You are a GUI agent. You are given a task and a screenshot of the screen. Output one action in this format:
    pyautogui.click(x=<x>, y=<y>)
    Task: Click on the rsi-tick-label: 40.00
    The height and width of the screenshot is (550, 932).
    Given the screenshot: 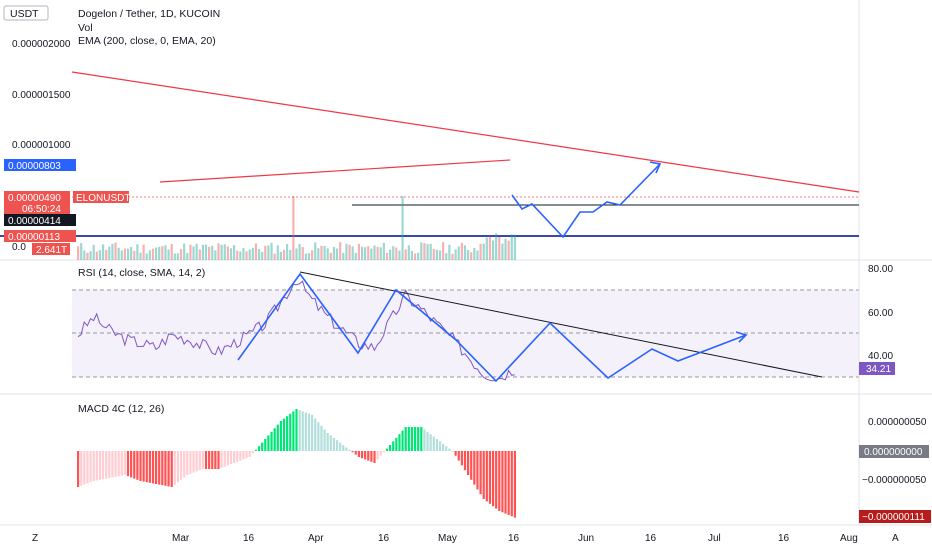 What is the action you would take?
    pyautogui.click(x=880, y=356)
    